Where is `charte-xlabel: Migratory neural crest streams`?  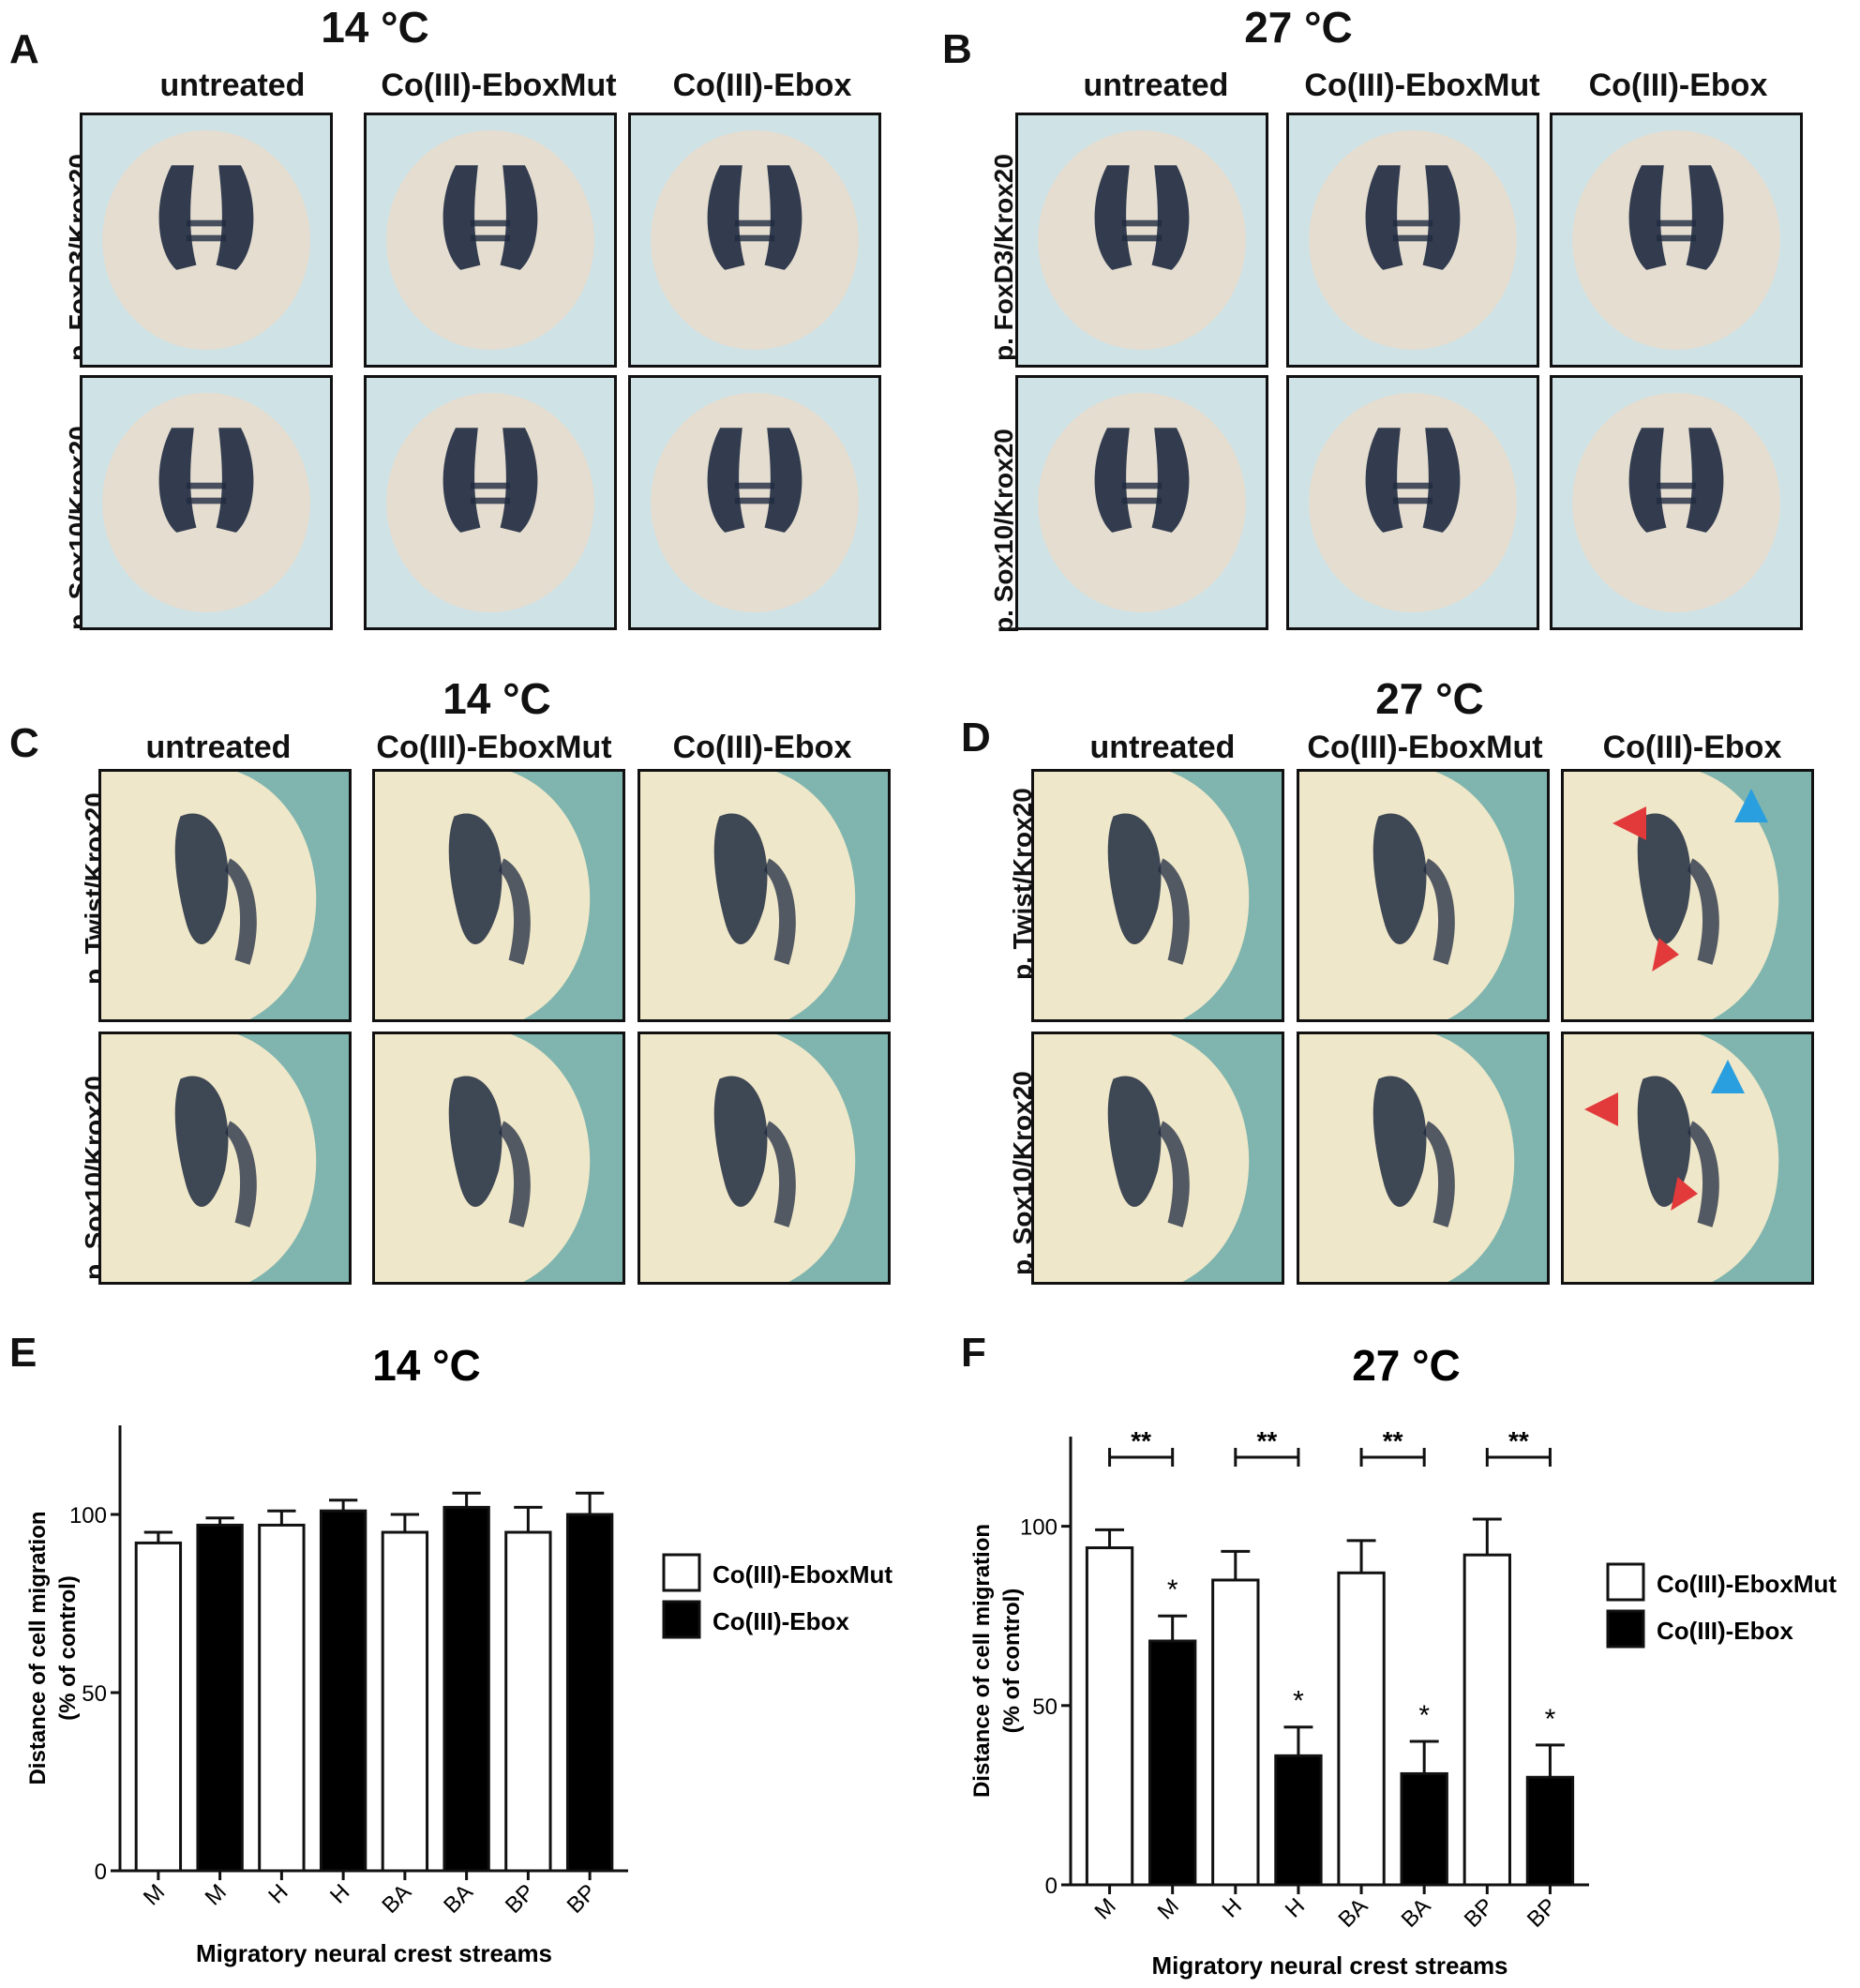
charte-xlabel: Migratory neural crest streams is located at coordinates (374, 1953).